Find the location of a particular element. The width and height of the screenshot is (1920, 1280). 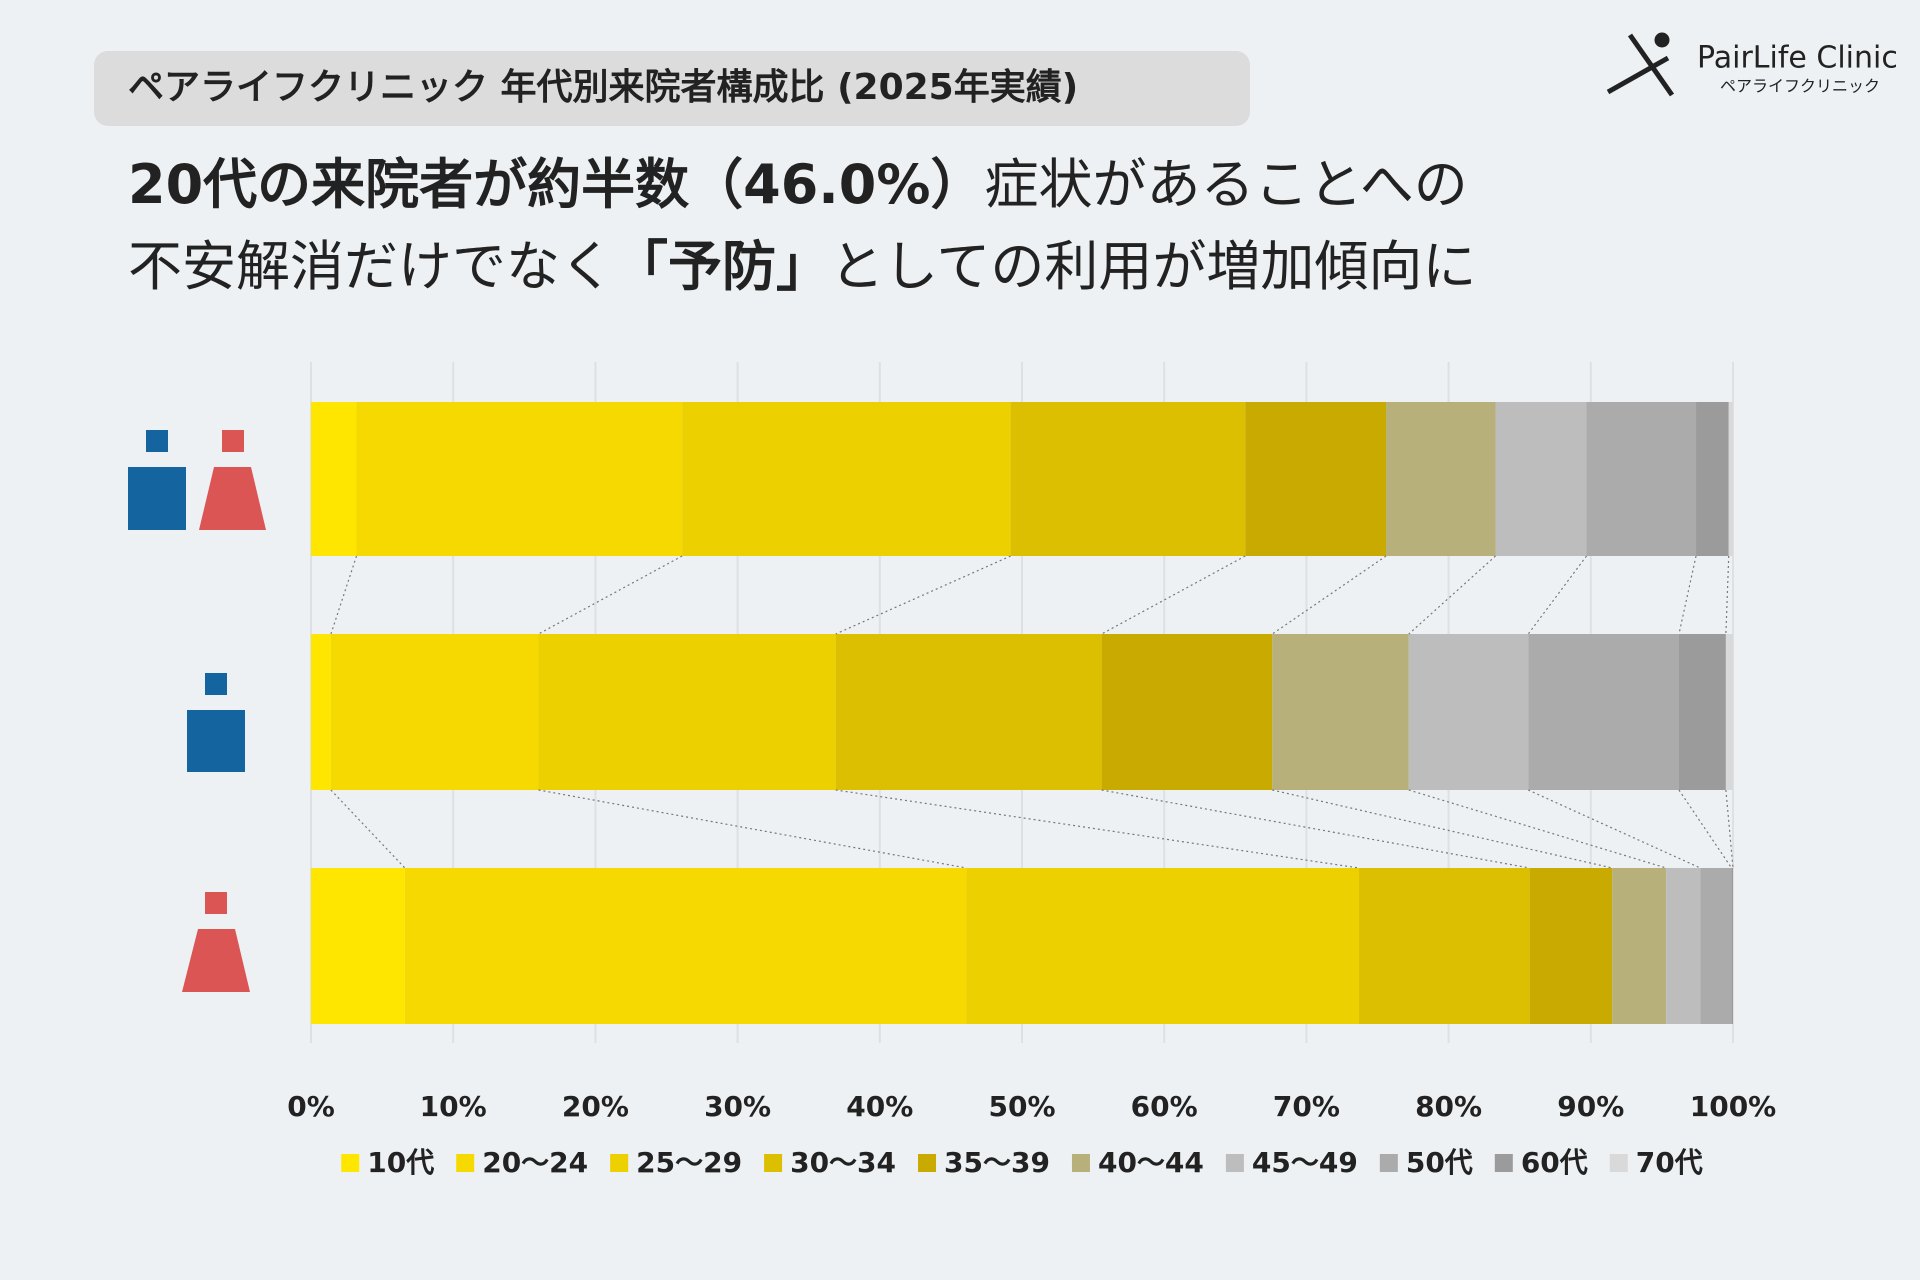

x-tick-label: 40% is located at coordinates (879, 1106).